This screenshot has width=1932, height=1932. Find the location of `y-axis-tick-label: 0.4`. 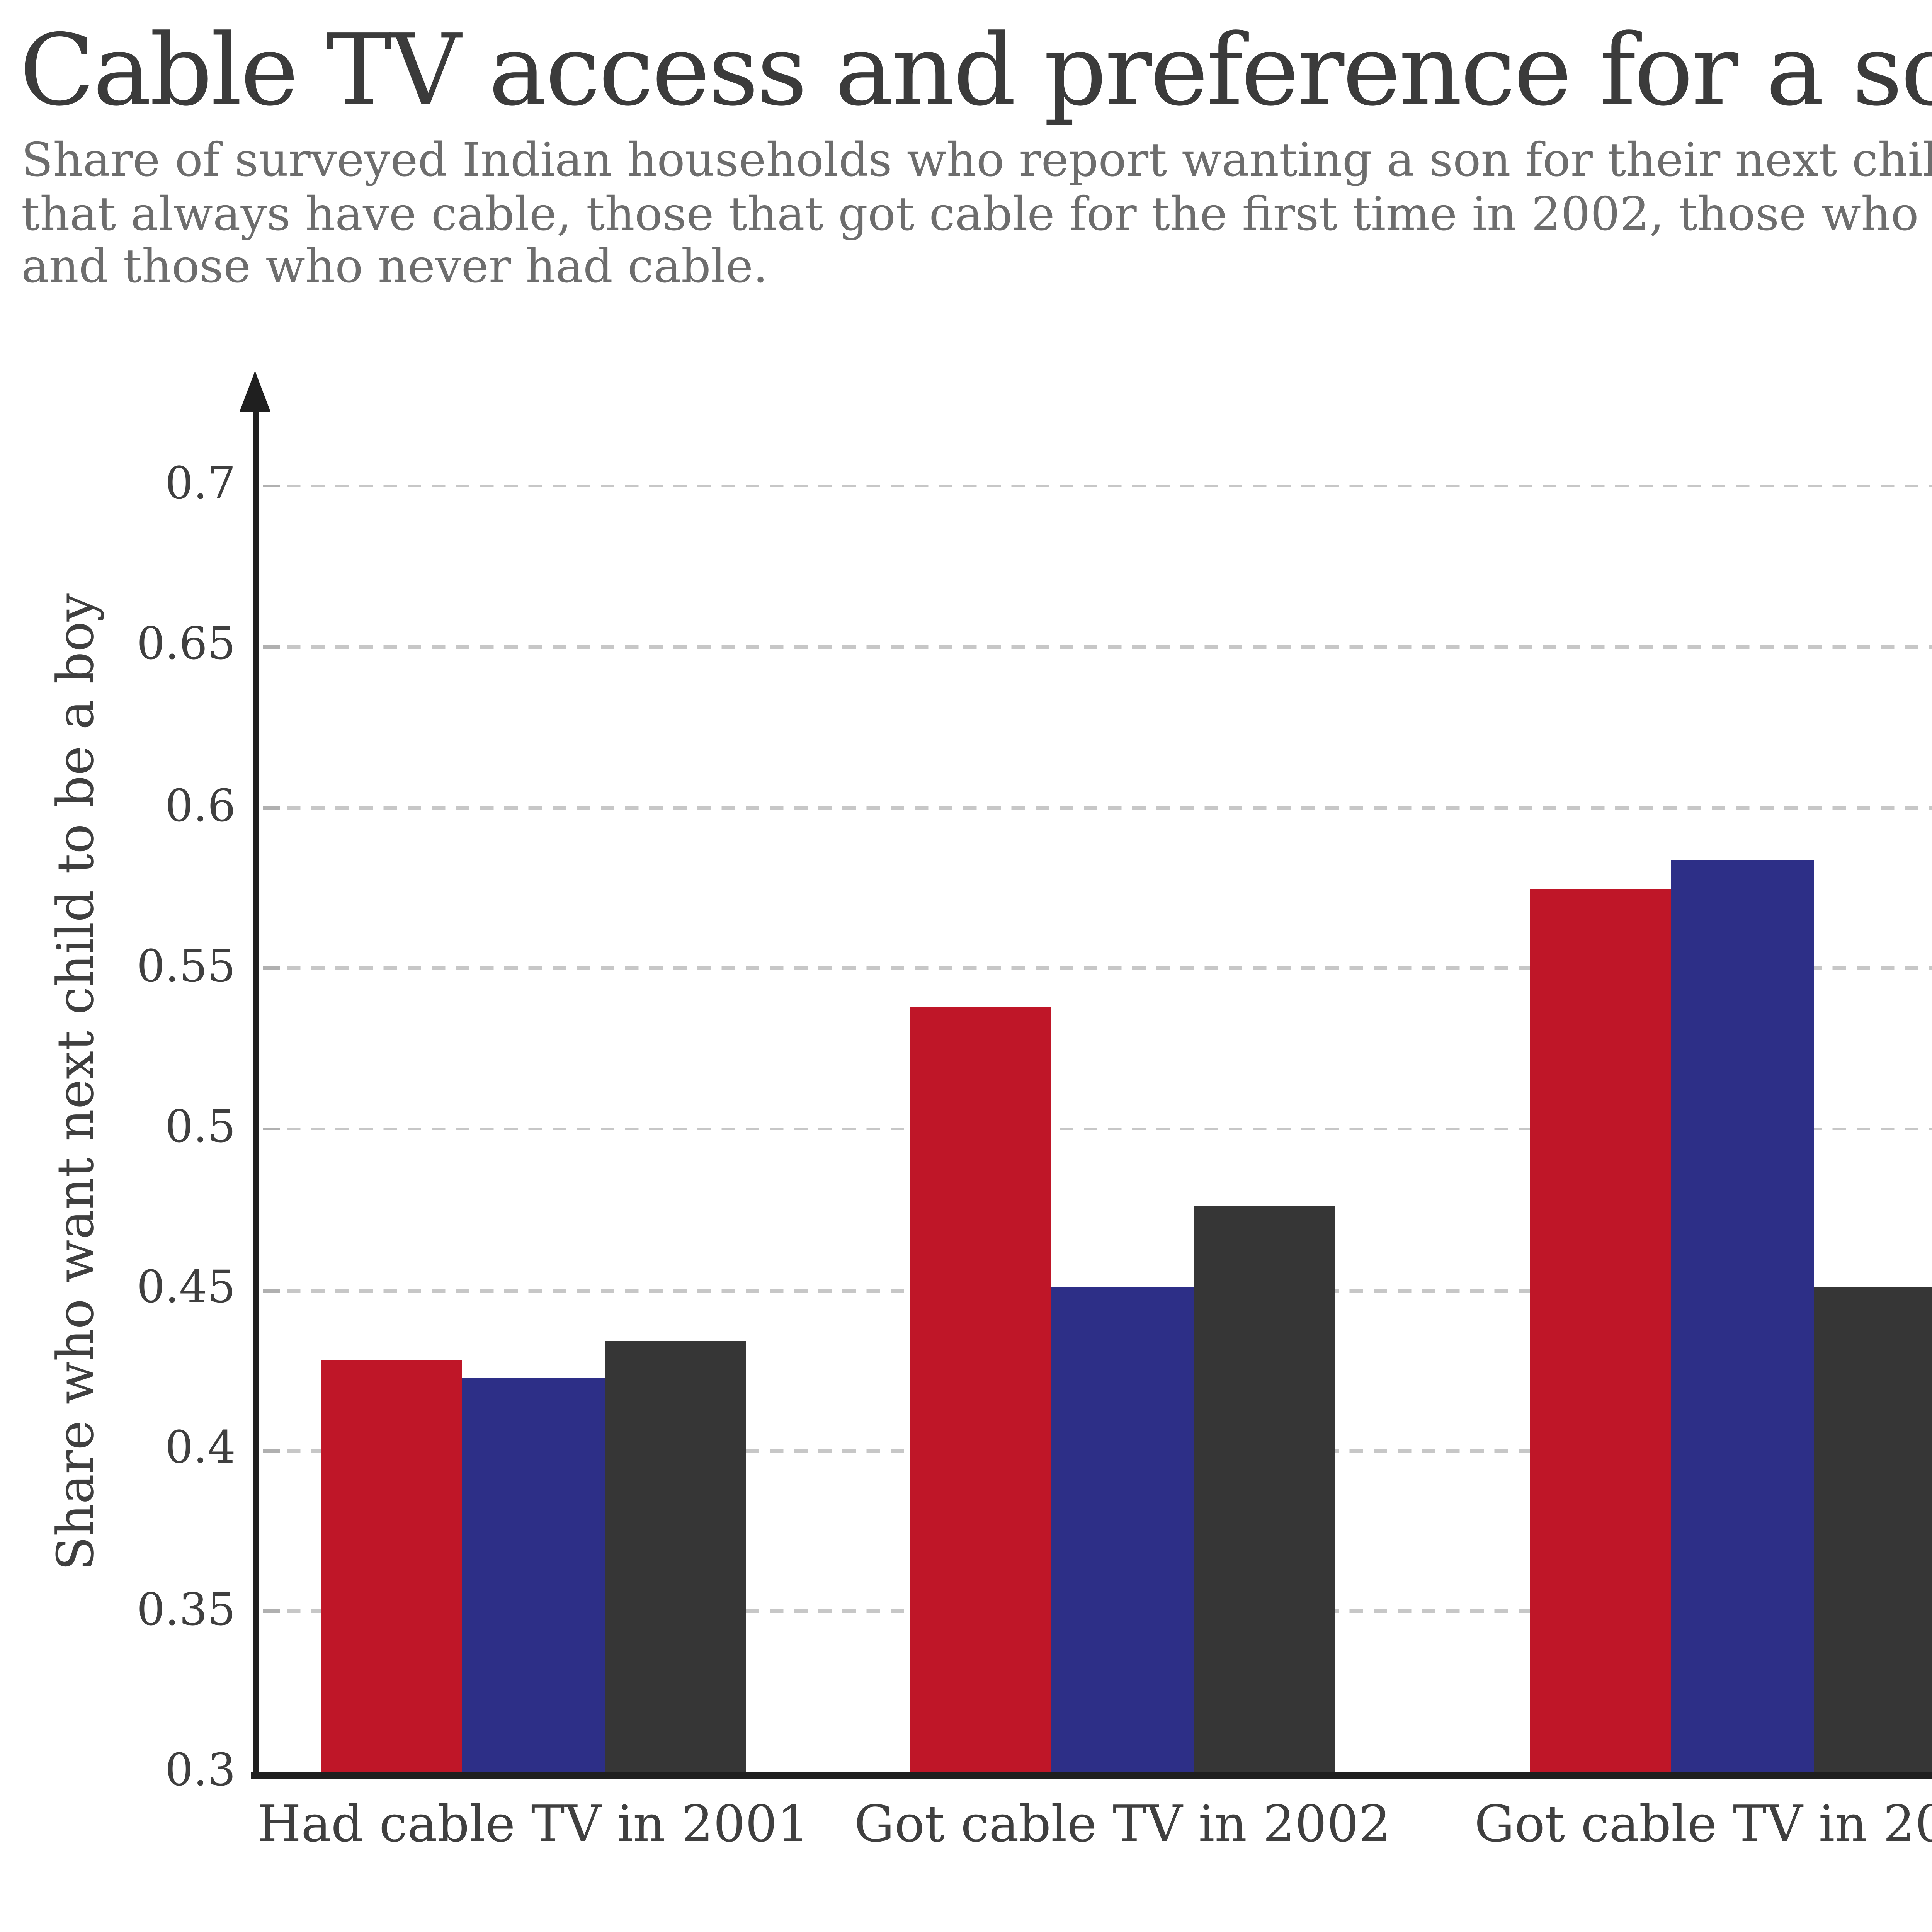

y-axis-tick-label: 0.4 is located at coordinates (200, 1450).